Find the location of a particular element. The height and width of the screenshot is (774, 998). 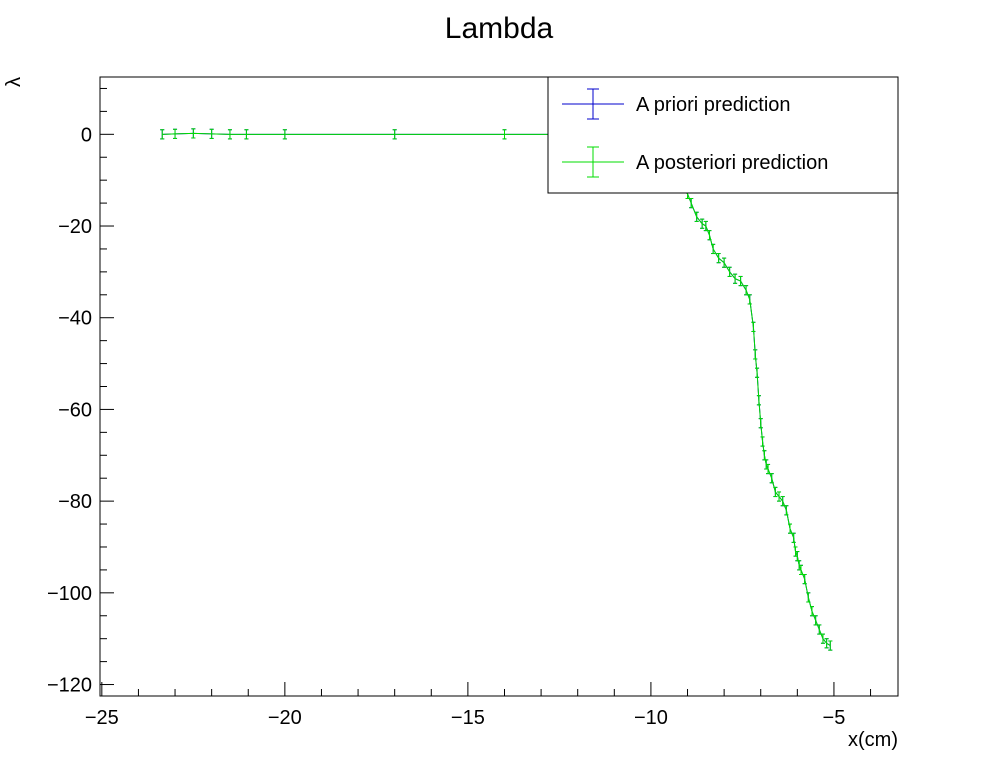

y-tick-label: 0 is located at coordinates (86, 135).